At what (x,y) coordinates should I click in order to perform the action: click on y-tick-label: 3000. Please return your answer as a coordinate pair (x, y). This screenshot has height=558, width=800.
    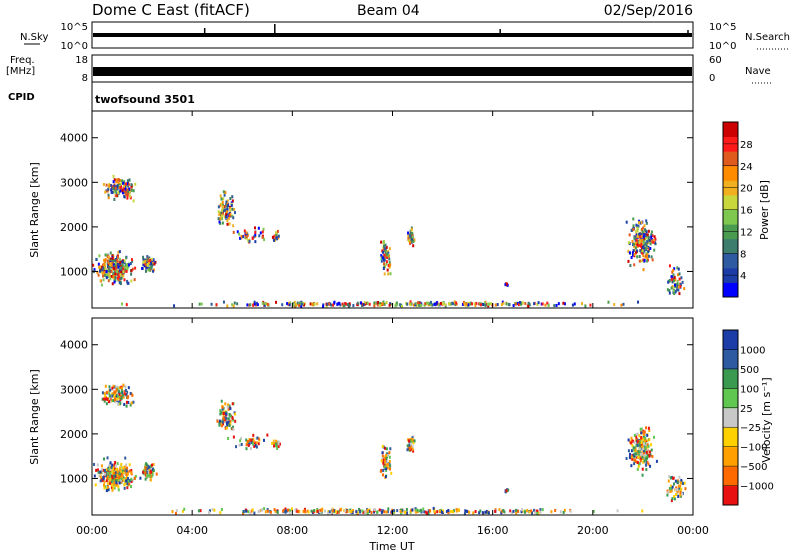
    Looking at the image, I should click on (74, 389).